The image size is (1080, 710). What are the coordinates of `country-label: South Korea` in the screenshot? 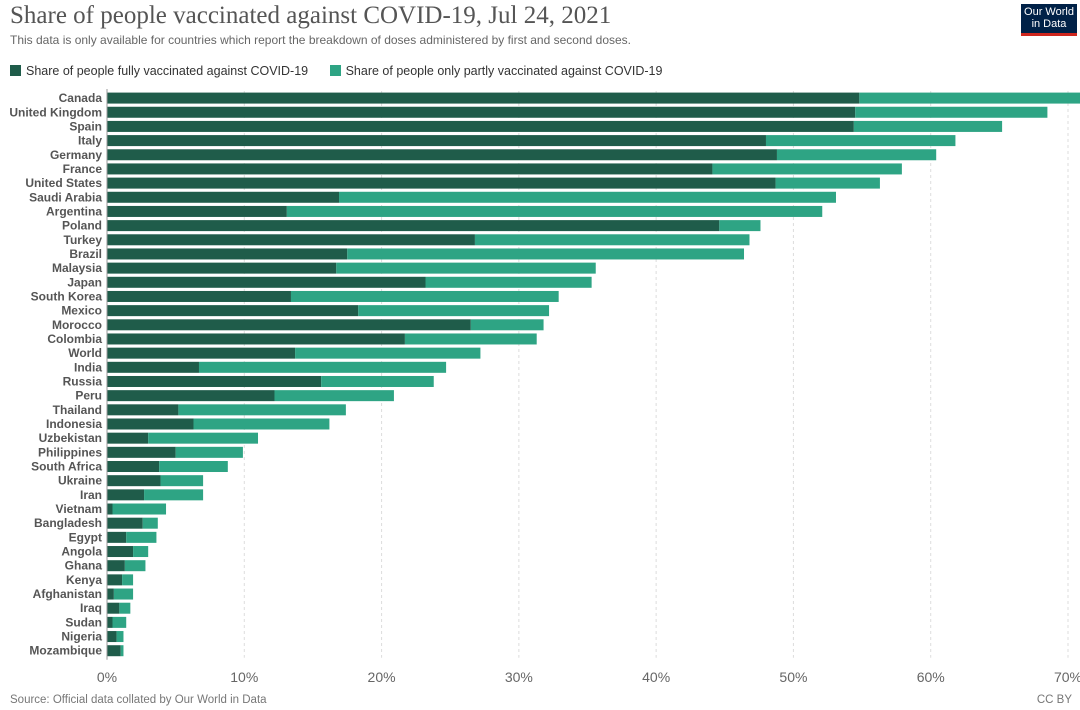 It's located at (67, 296).